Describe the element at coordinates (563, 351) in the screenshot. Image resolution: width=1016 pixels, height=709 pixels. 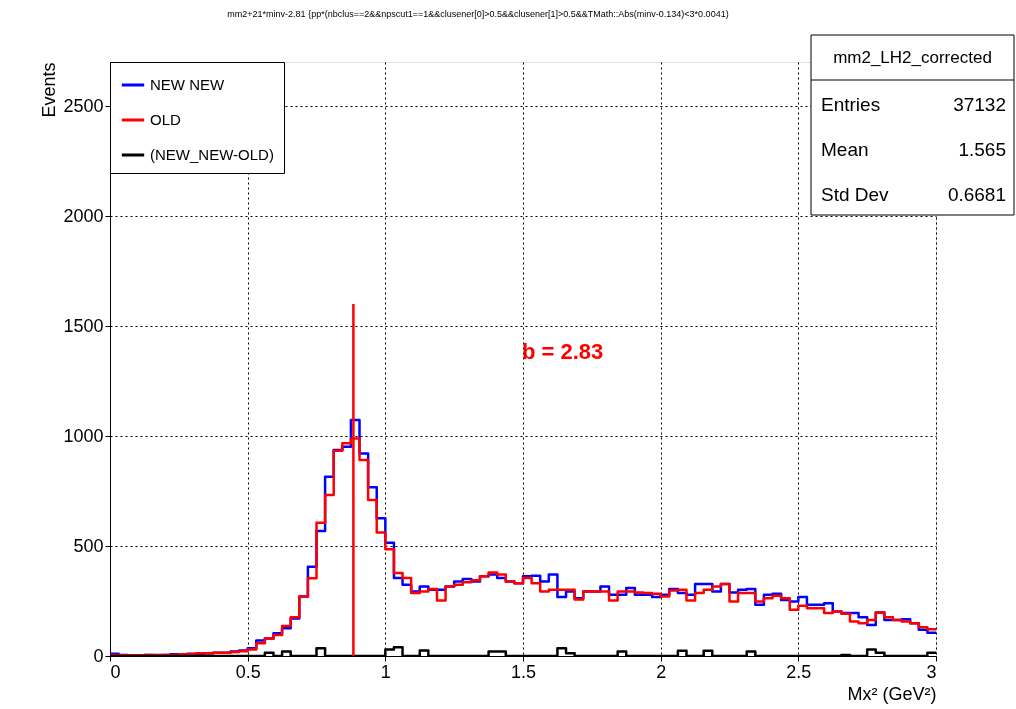
I see `annotation: b = 2.83` at that location.